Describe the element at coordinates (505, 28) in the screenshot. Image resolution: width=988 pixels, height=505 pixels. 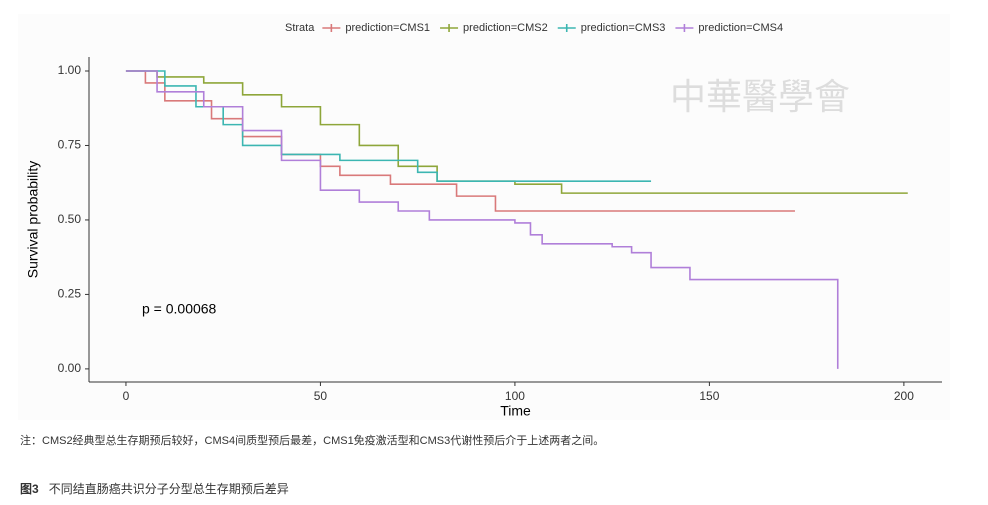
I see `legend-label: prediction=CMS2` at that location.